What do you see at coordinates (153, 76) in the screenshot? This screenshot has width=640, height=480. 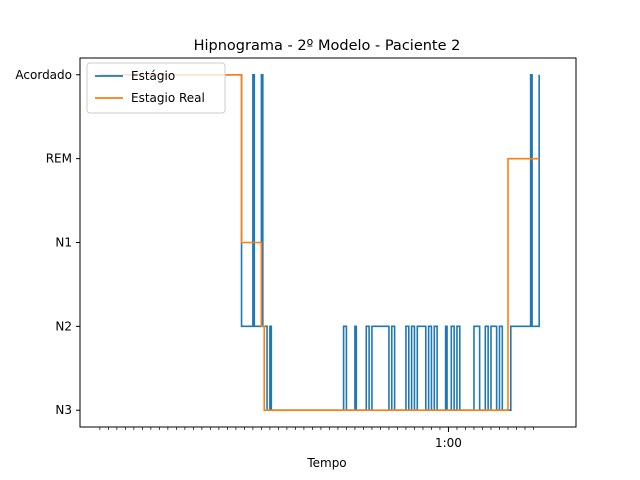 I see `legend-label-estagio: Estágio` at bounding box center [153, 76].